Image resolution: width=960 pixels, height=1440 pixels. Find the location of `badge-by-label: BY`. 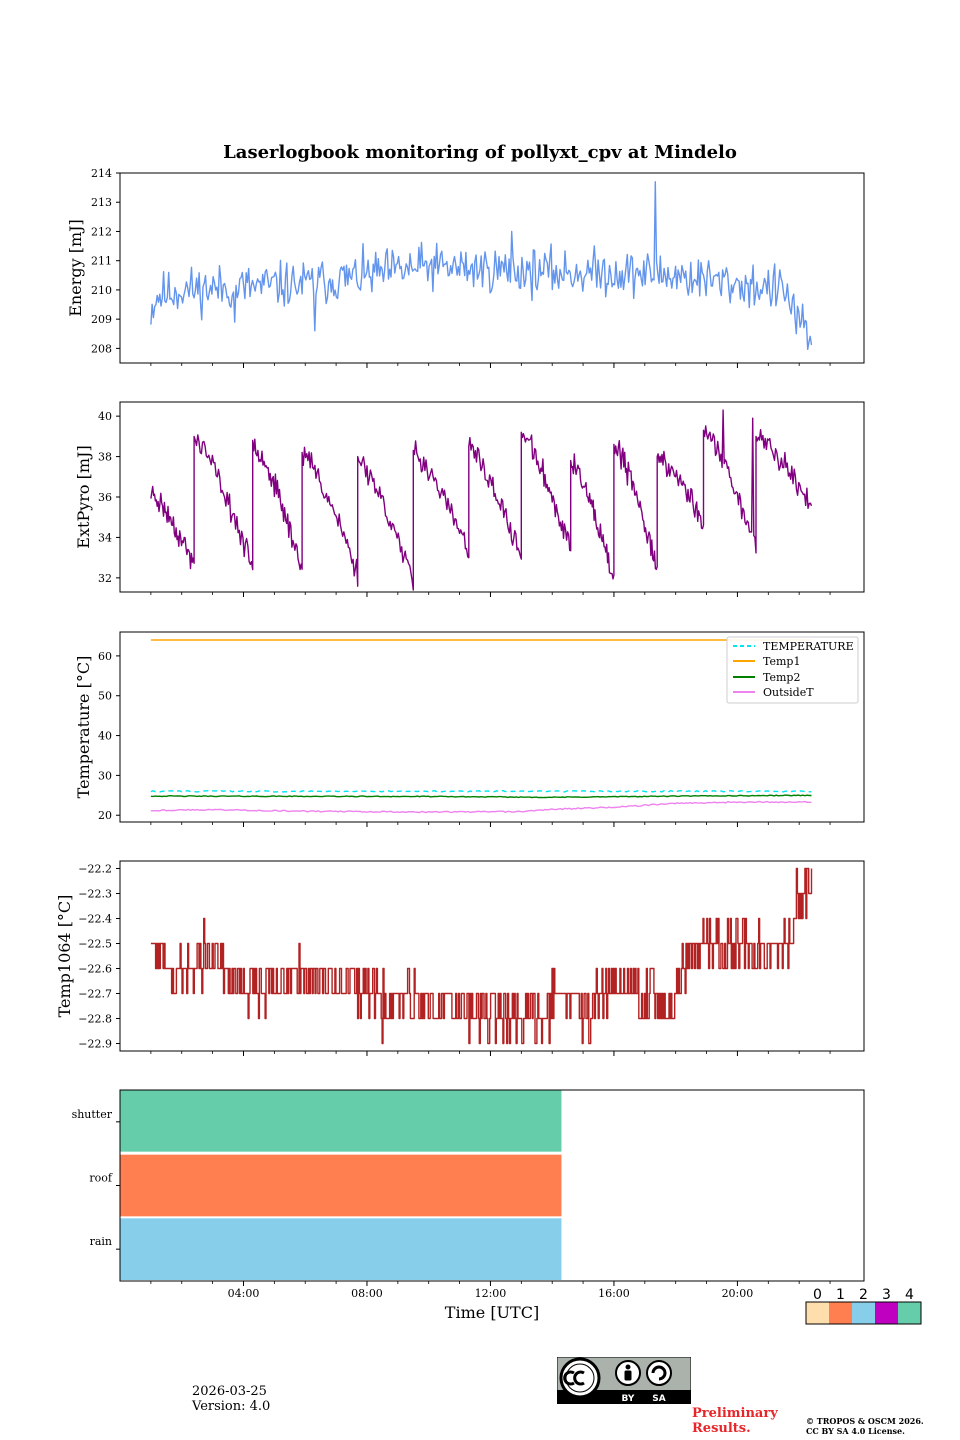

badge-by-label: BY is located at coordinates (628, 1399).